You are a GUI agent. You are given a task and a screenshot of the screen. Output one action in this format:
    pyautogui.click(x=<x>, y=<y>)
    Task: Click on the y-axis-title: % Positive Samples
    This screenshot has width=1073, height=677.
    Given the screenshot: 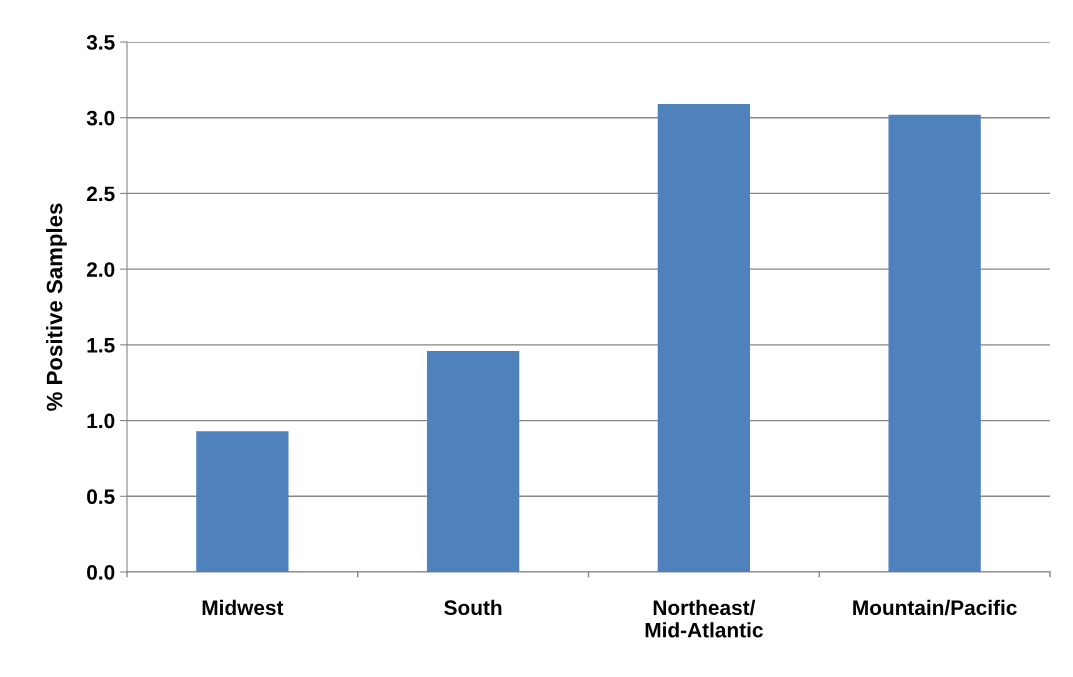 What is the action you would take?
    pyautogui.click(x=56, y=307)
    